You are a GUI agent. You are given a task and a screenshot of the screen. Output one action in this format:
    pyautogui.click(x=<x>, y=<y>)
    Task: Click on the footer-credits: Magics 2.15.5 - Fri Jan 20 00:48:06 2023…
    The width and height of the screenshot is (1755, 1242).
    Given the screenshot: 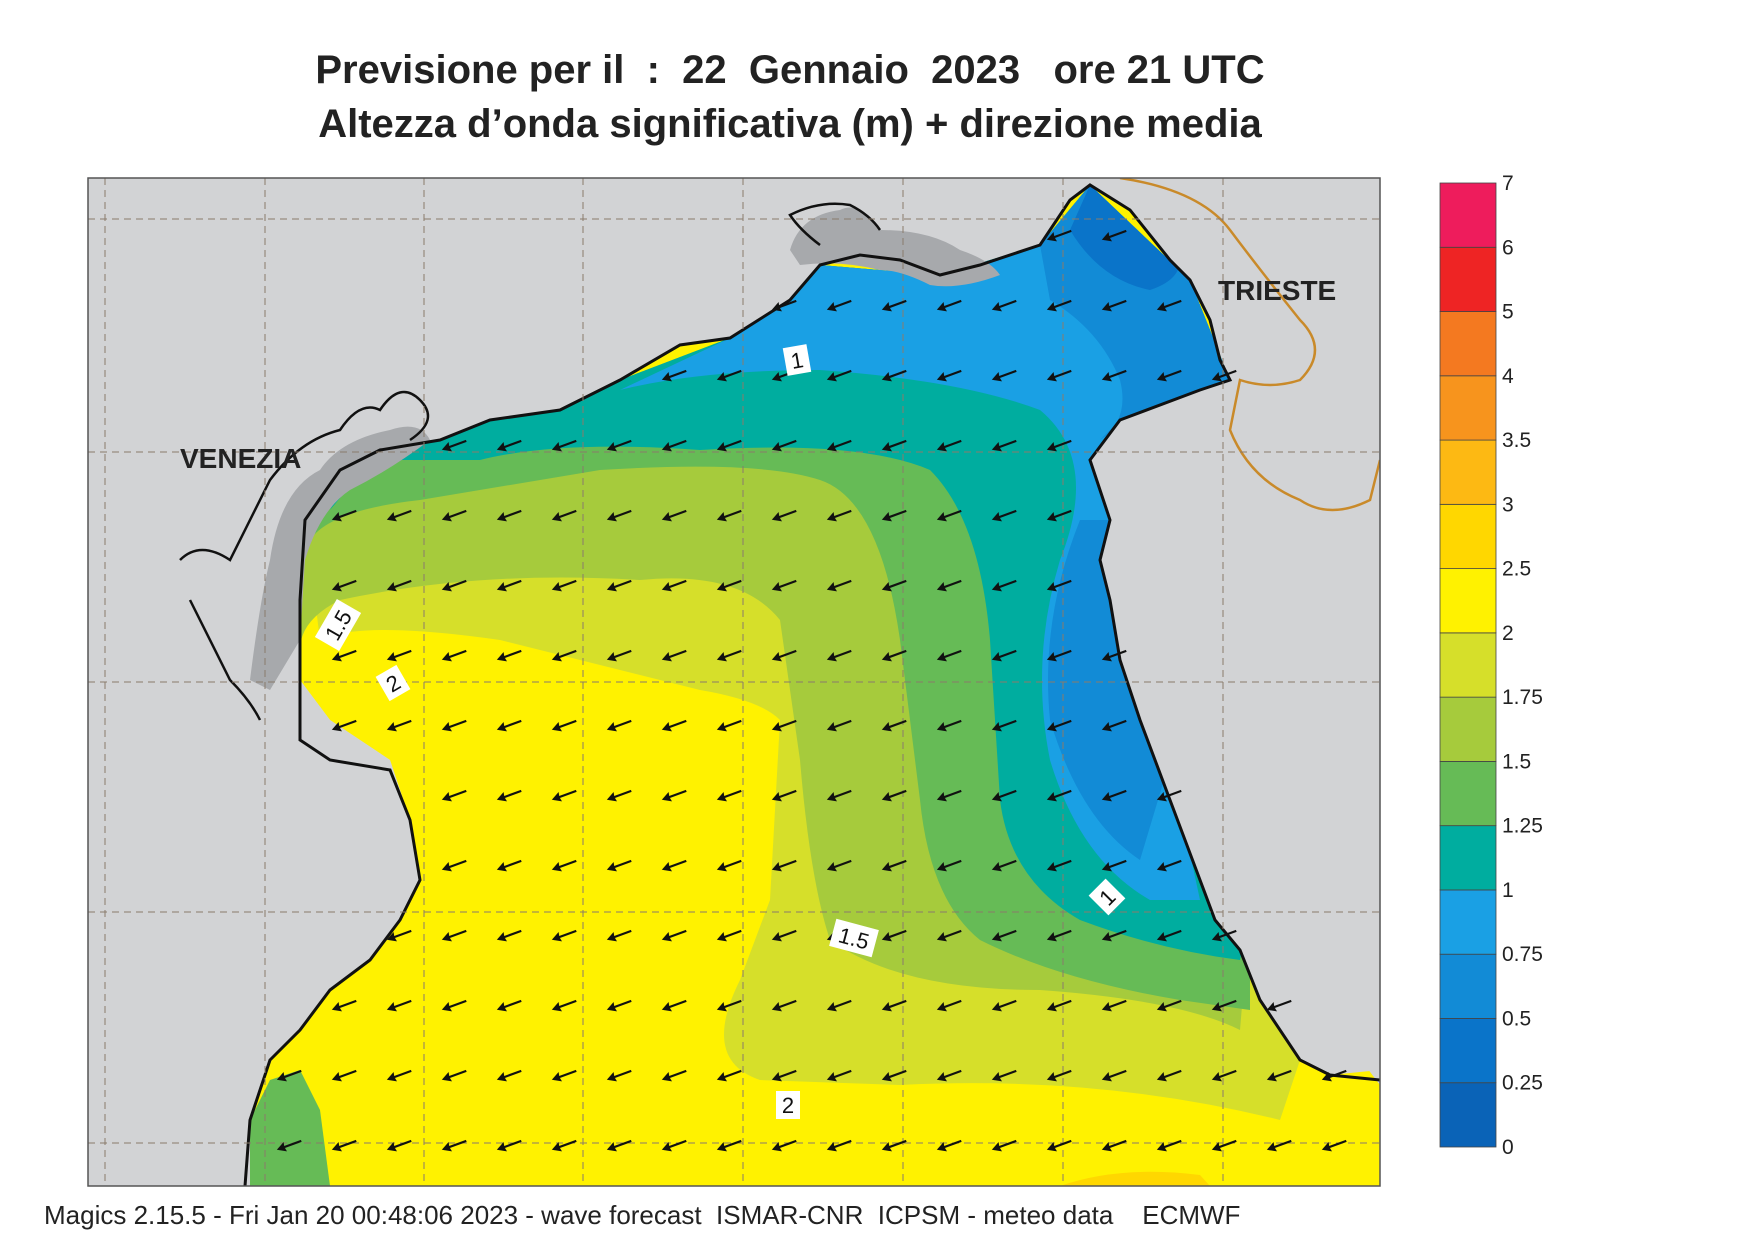 What is the action you would take?
    pyautogui.click(x=642, y=1215)
    